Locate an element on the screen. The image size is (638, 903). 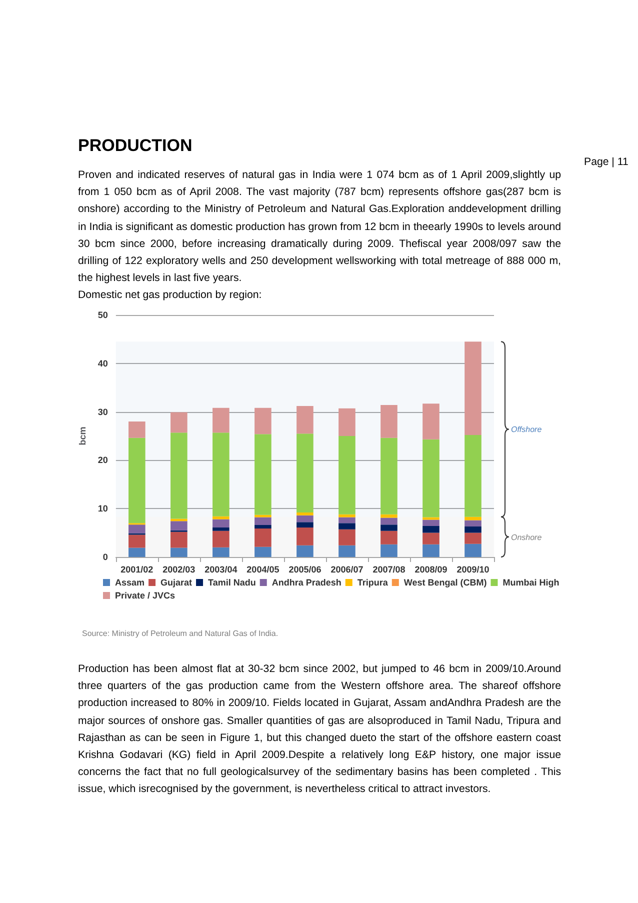
x-tick-label: 2007/08 is located at coordinates (389, 569).